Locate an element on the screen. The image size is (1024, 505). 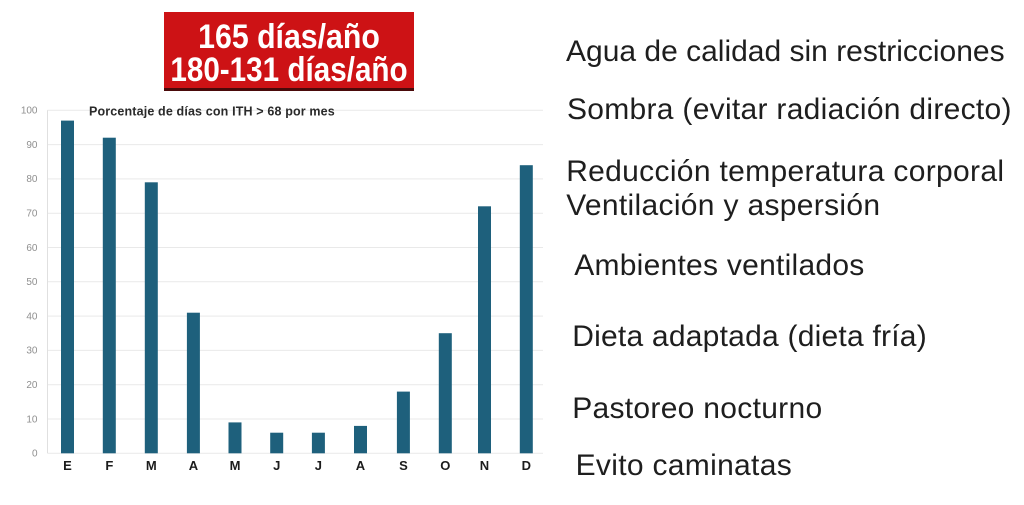
svg-text: 80 is located at coordinates (32, 179).